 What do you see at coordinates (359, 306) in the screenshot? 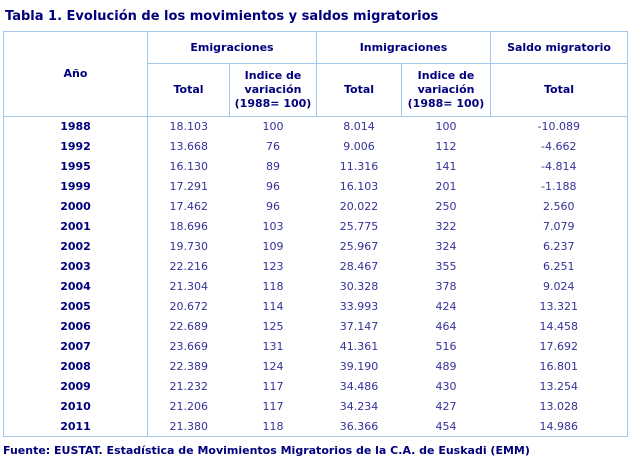
I see `value-cell: 33.993` at bounding box center [359, 306].